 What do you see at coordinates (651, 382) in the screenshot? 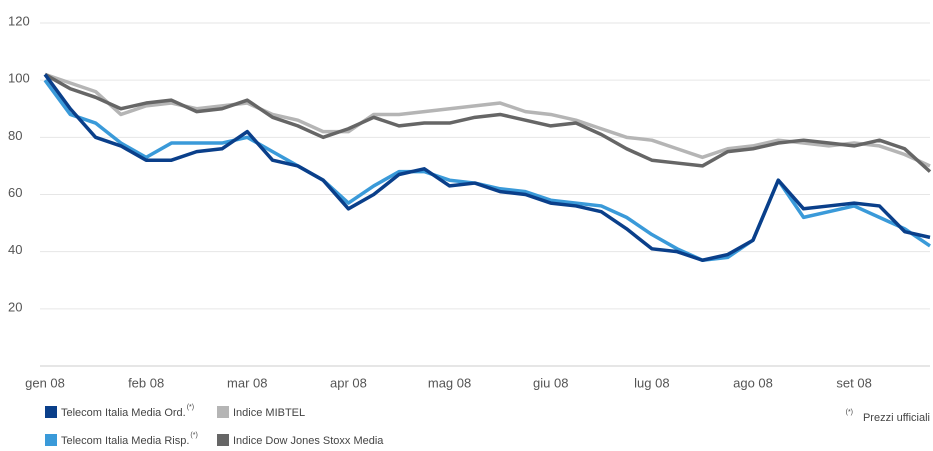
I see `x-tick-label: lug 08` at bounding box center [651, 382].